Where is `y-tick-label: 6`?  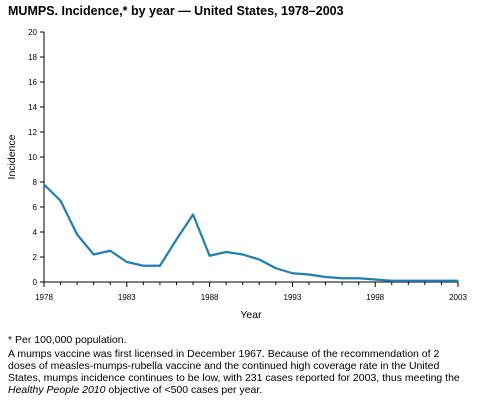 y-tick-label: 6 is located at coordinates (35, 207).